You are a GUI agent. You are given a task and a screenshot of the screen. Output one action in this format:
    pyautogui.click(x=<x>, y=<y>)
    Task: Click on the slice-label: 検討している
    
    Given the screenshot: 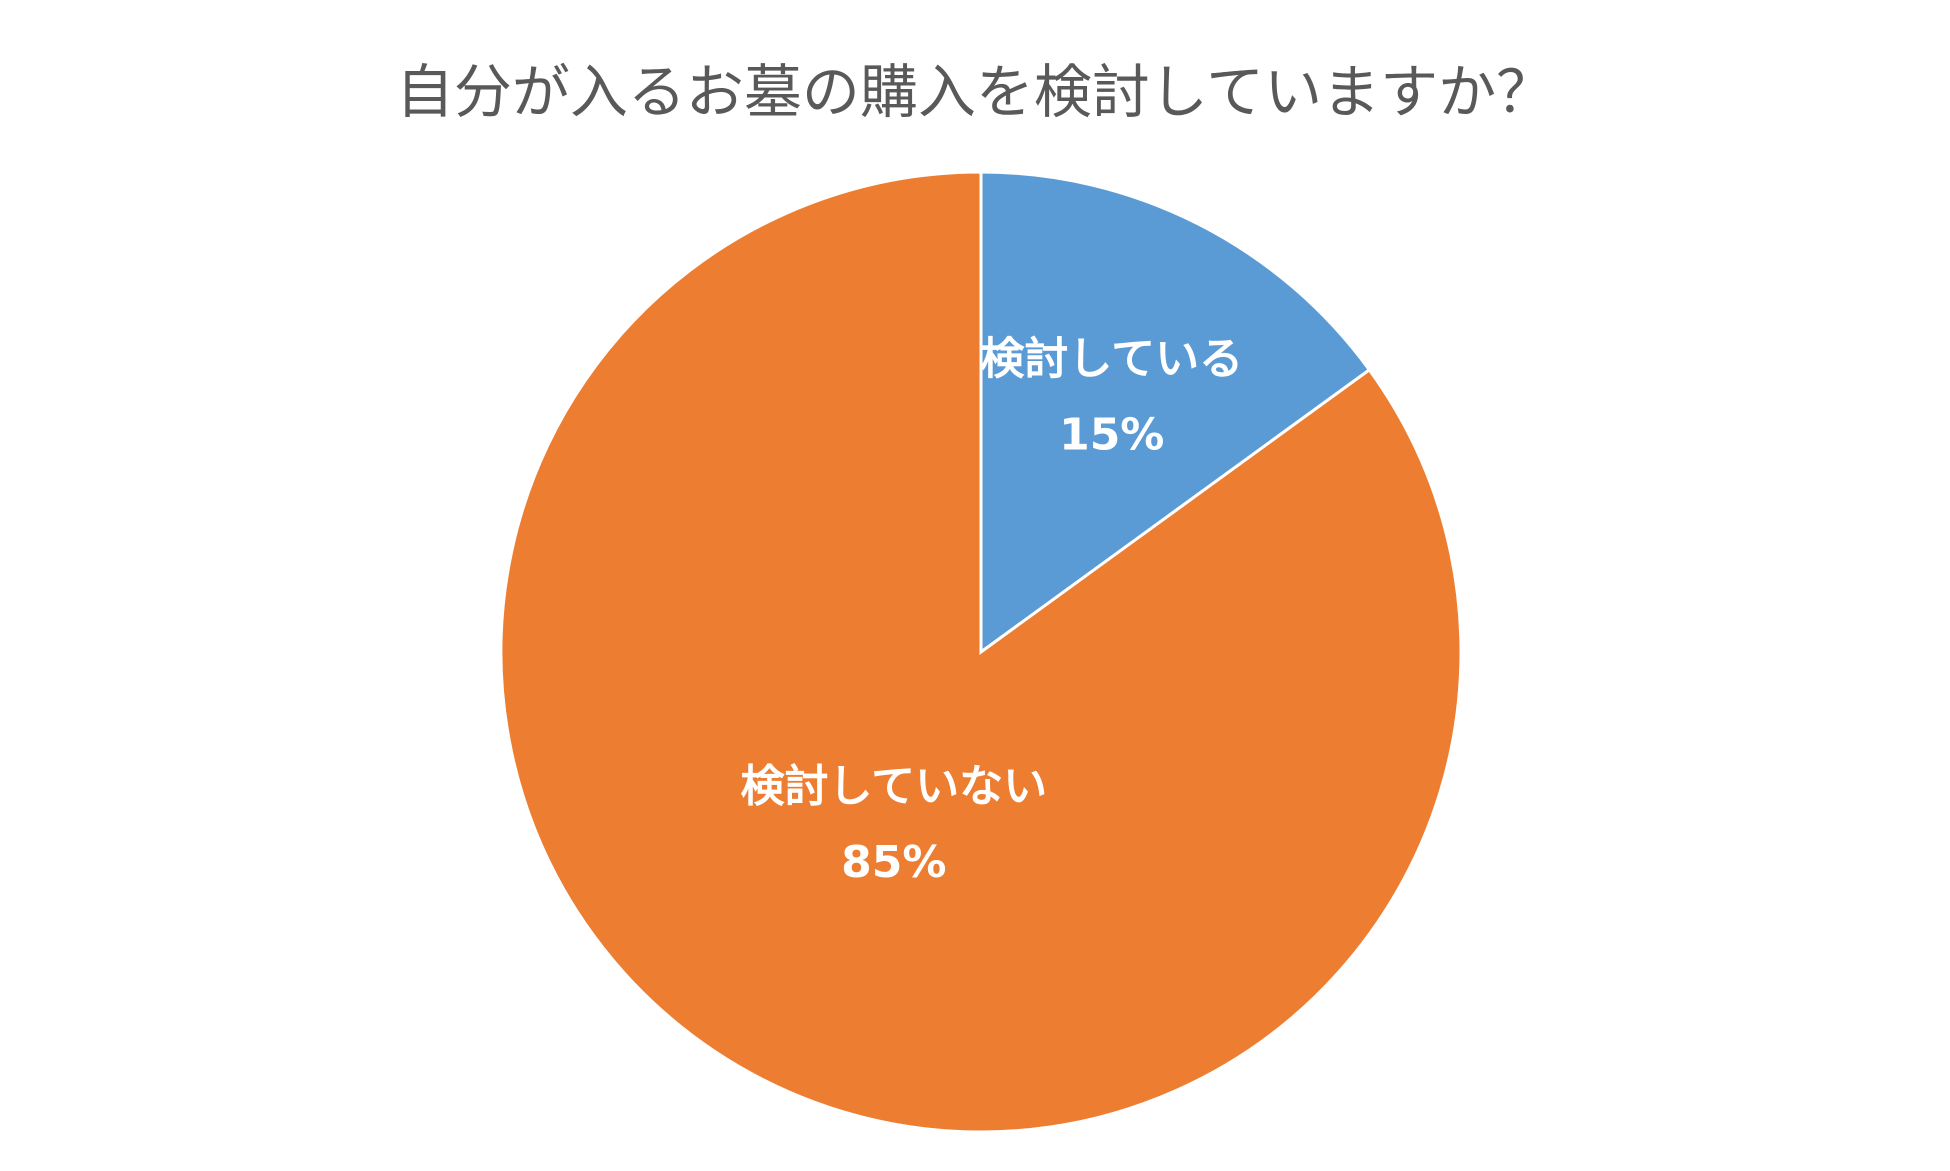 What is the action you would take?
    pyautogui.click(x=1111, y=358)
    